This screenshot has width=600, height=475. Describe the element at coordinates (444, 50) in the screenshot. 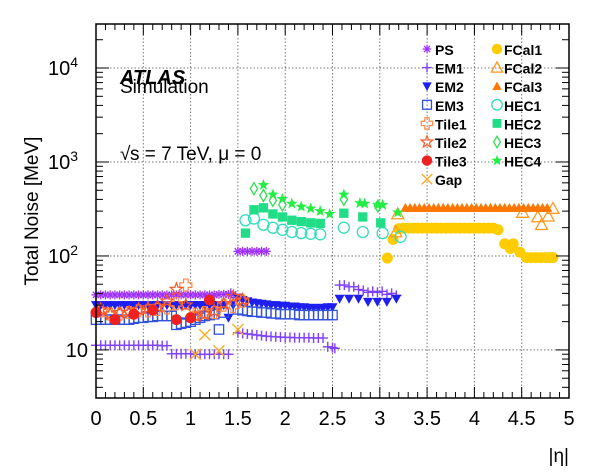

I see `legend-label: PS` at that location.